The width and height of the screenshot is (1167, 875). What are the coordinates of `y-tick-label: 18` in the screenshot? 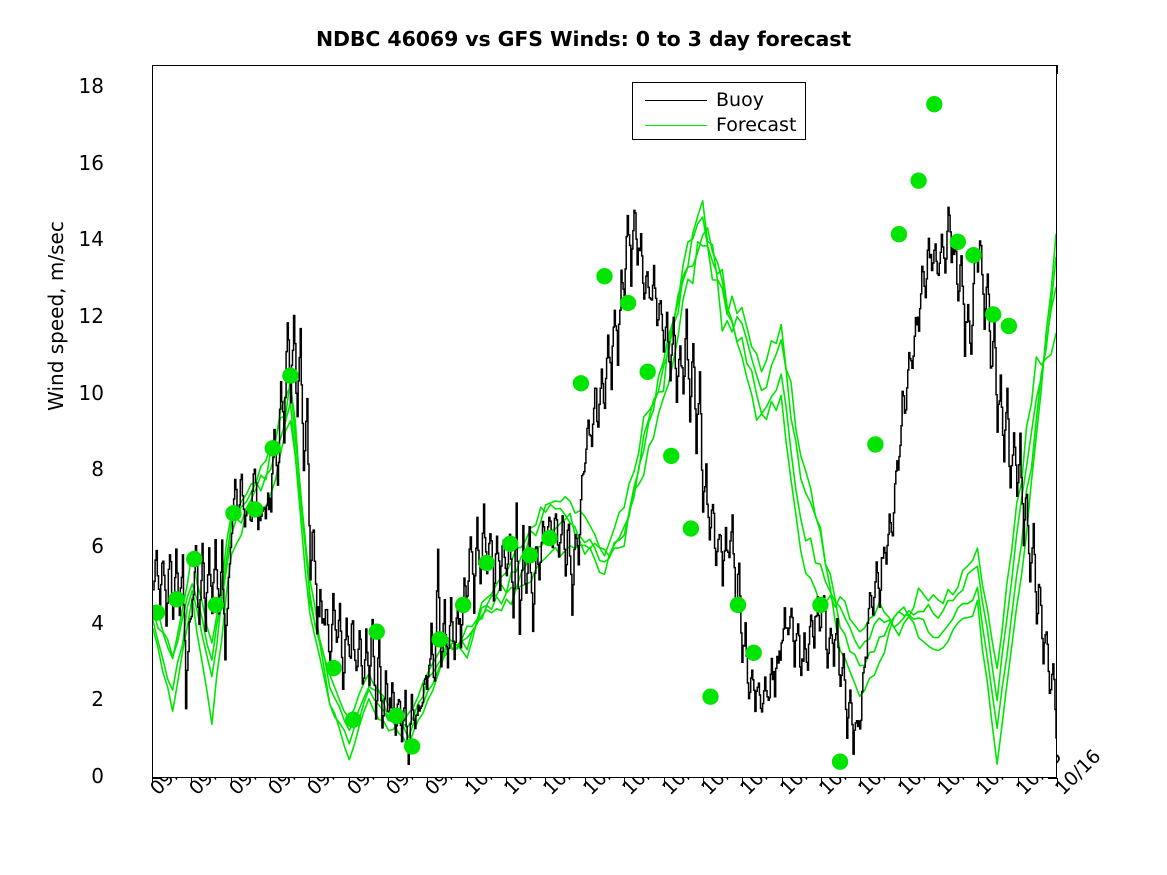 It's located at (91, 86).